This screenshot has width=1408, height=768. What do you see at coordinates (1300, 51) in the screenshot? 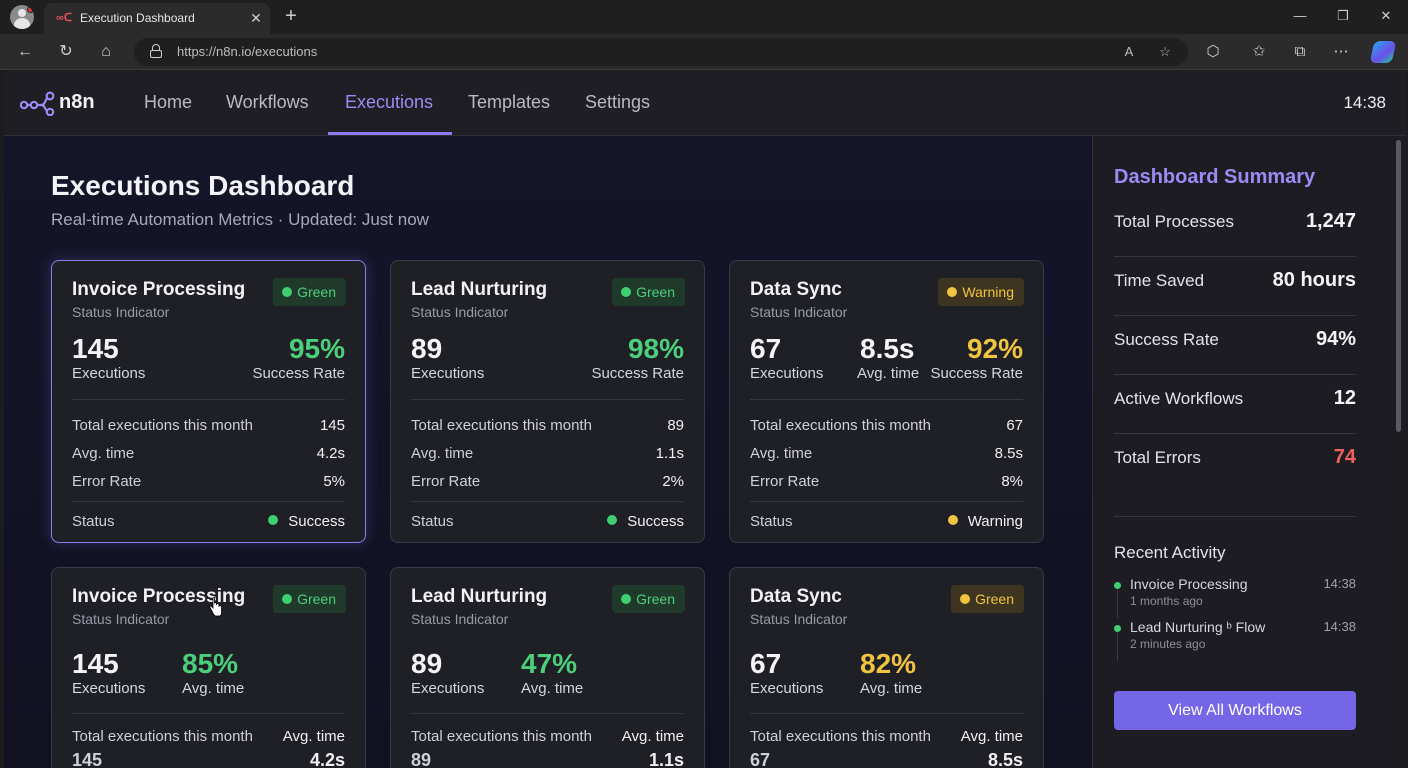
I see `collections-icon: ⧉` at bounding box center [1300, 51].